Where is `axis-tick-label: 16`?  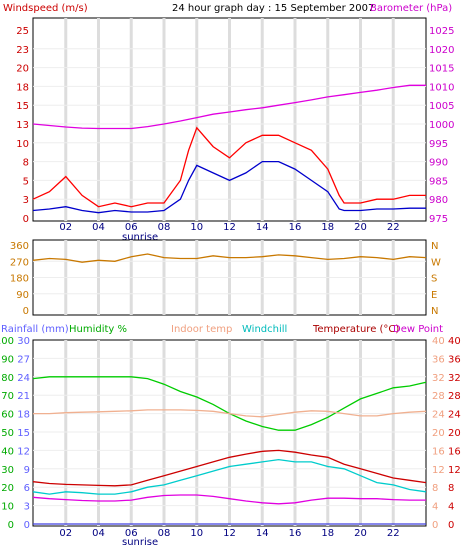 axis-tick-label: 16 is located at coordinates (454, 451).